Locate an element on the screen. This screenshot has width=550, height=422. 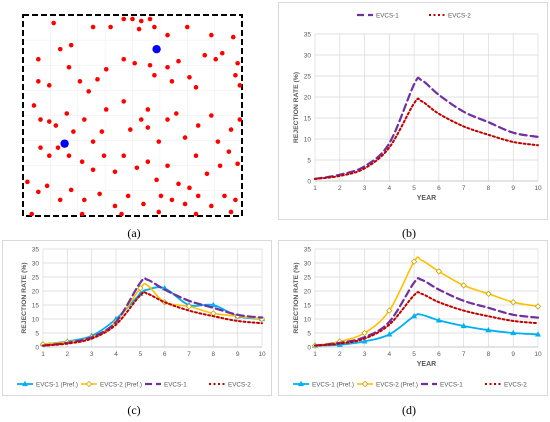
series-evcs-2-pref is located at coordinates (426, 302).